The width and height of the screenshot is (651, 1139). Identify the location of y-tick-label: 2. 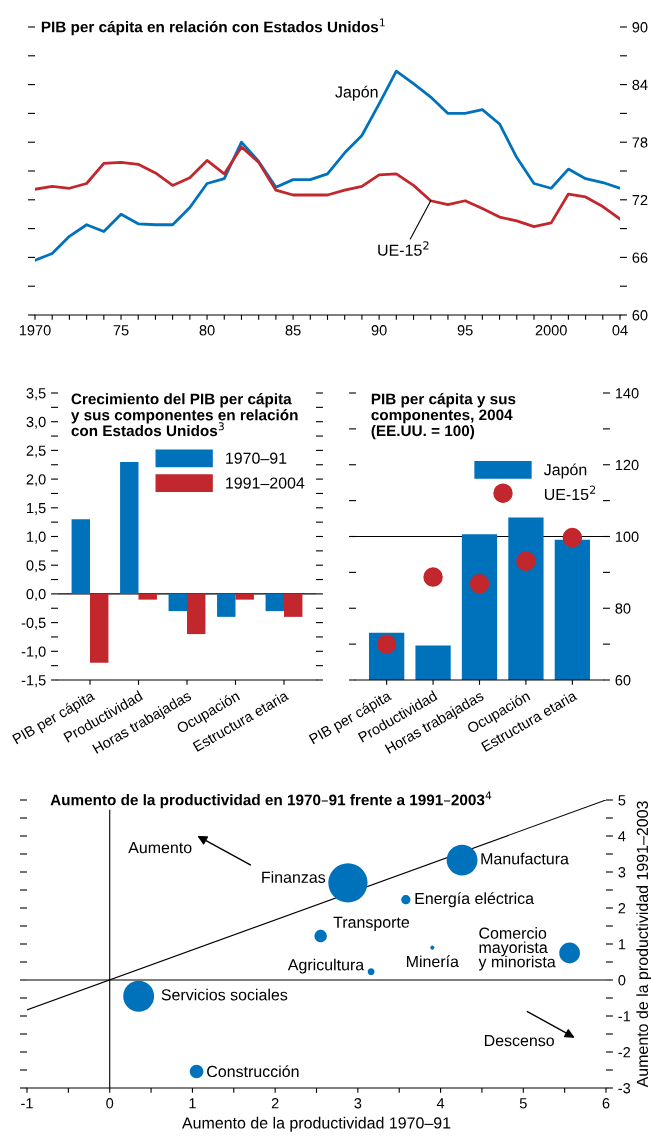
(622, 908).